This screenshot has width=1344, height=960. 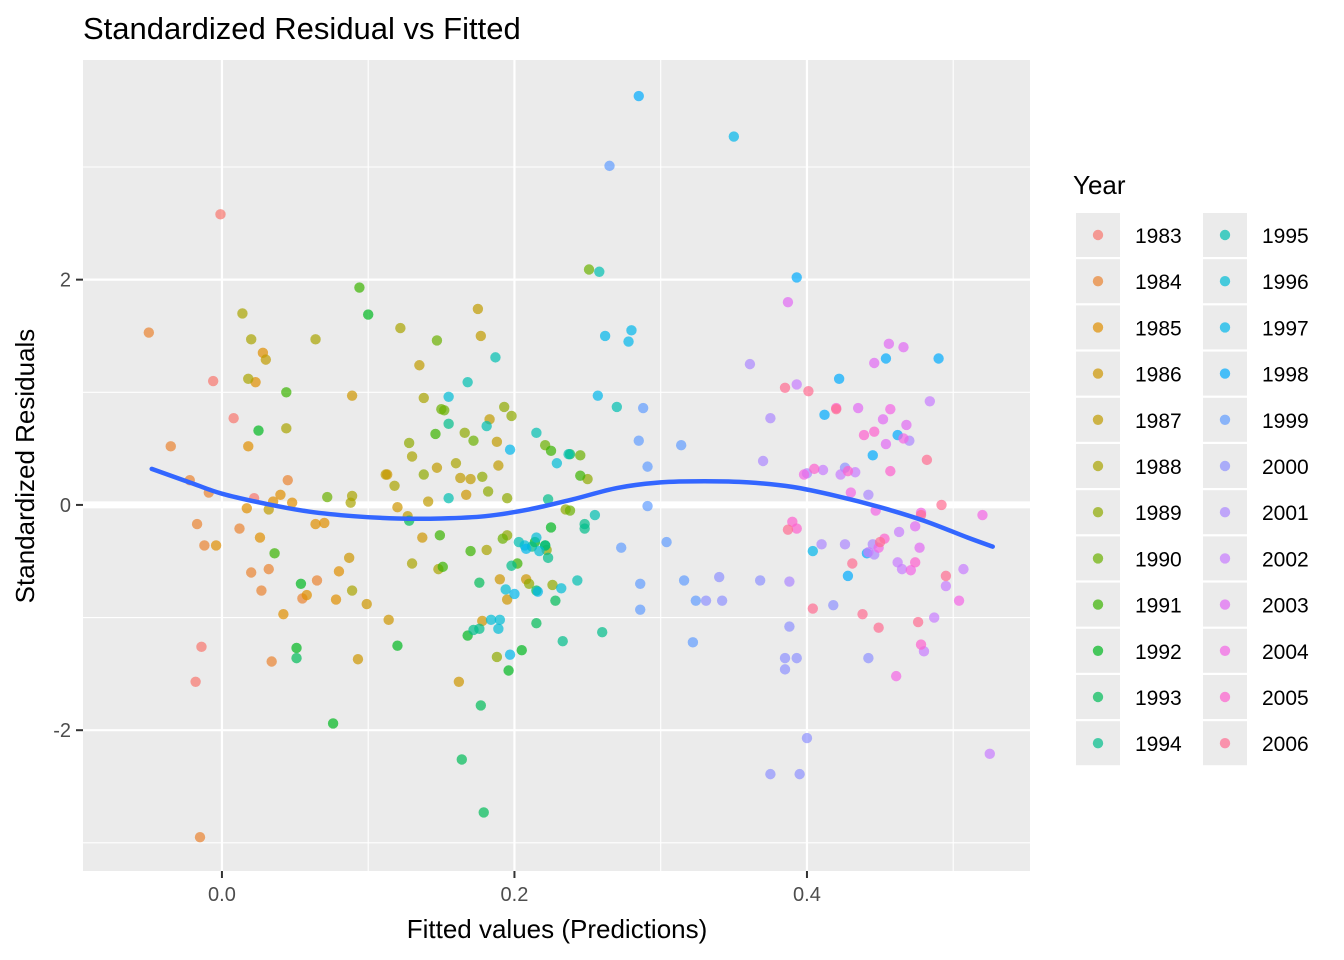 I want to click on legend-label: 1988, so click(x=1158, y=467).